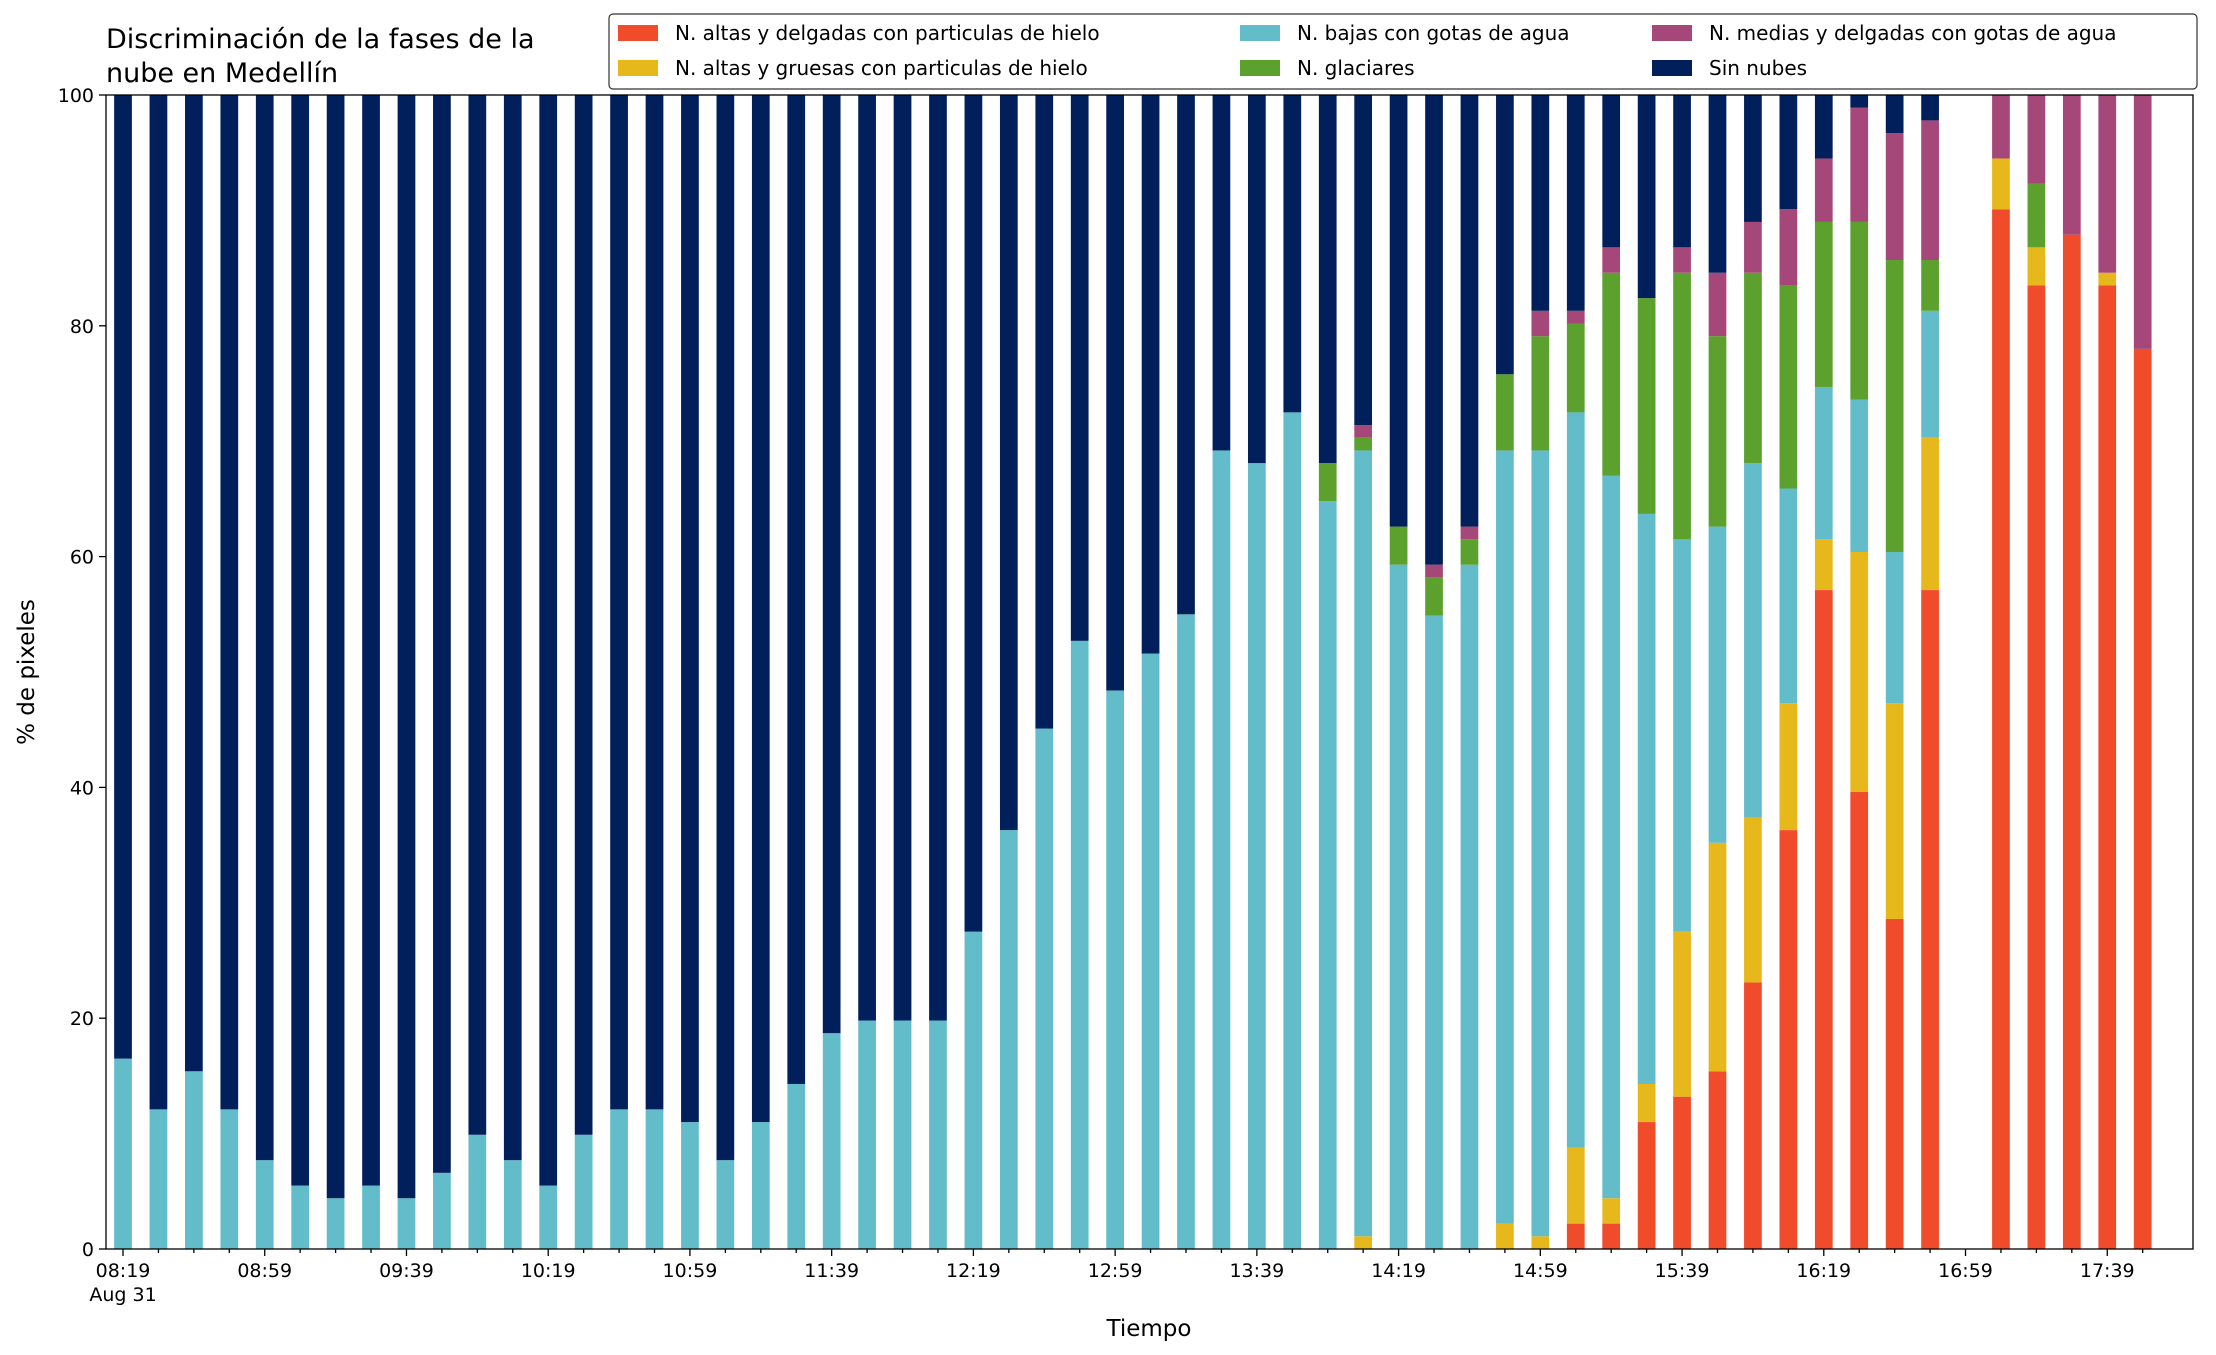  I want to click on legend-label: N. glaciares, so click(1356, 68).